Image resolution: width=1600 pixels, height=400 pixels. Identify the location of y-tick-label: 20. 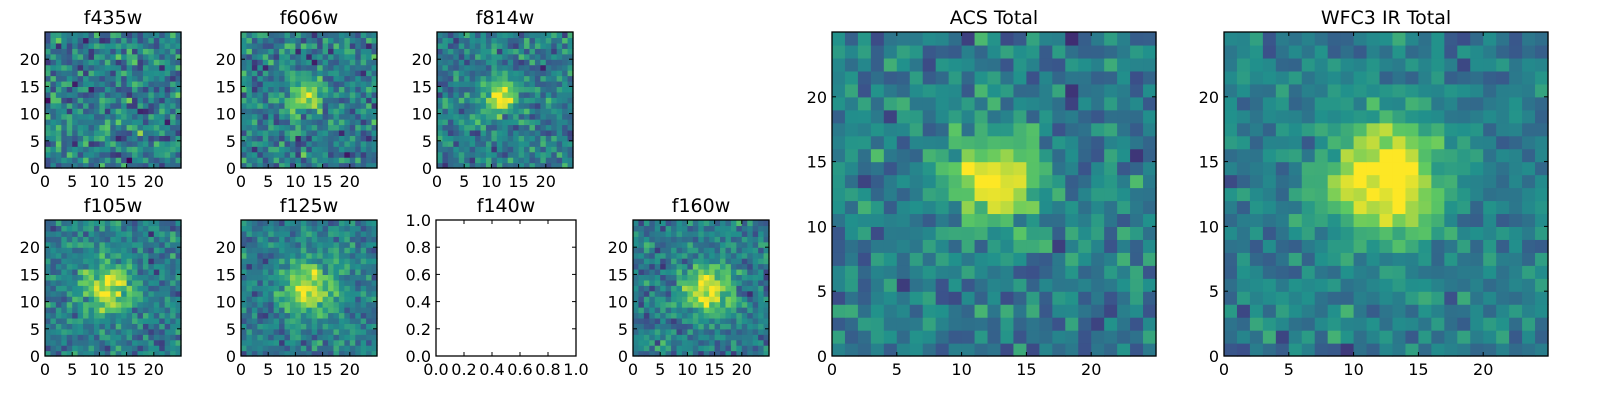
(30, 247).